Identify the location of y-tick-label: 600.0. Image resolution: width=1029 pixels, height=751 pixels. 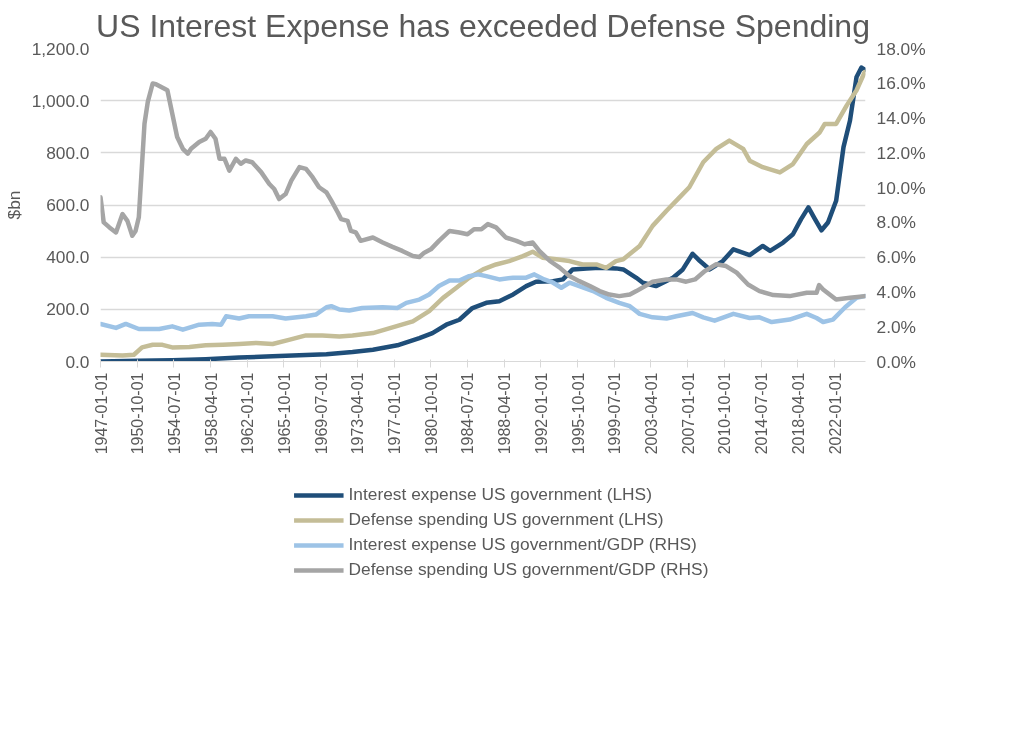
(68, 205).